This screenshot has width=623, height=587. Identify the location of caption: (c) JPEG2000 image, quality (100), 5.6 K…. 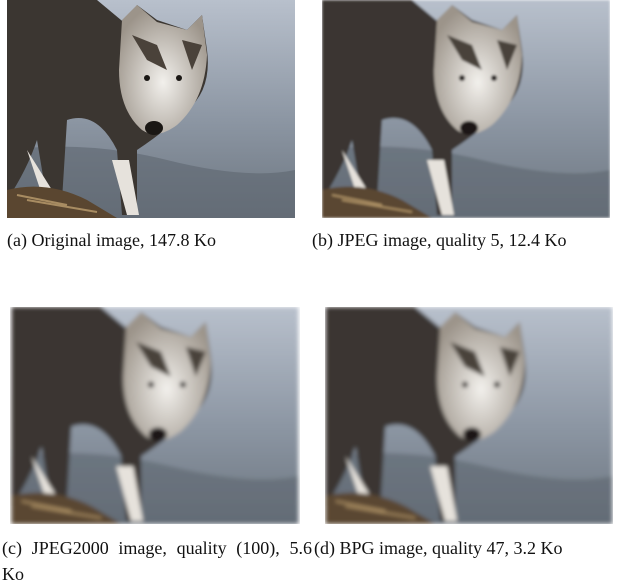
(157, 561).